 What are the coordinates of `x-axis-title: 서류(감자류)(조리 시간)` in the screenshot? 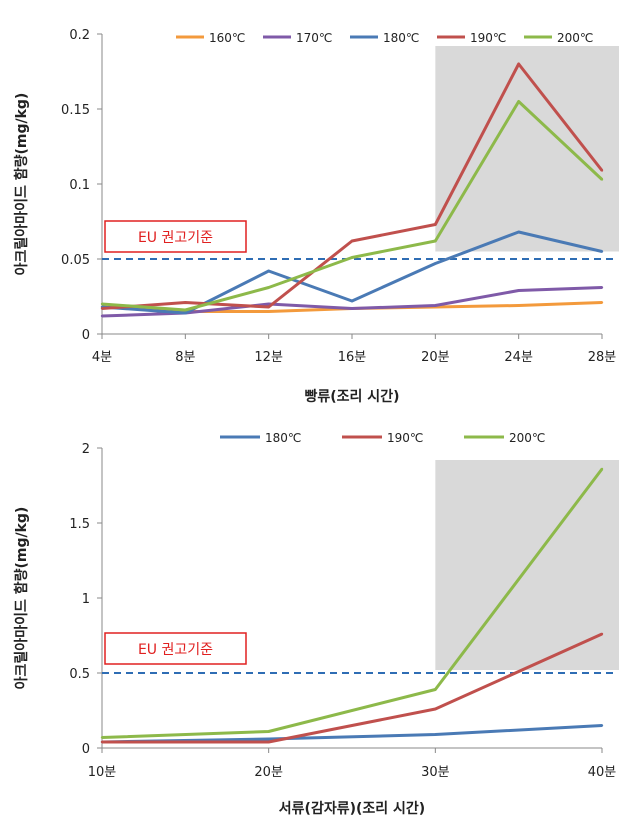 It's located at (352, 808).